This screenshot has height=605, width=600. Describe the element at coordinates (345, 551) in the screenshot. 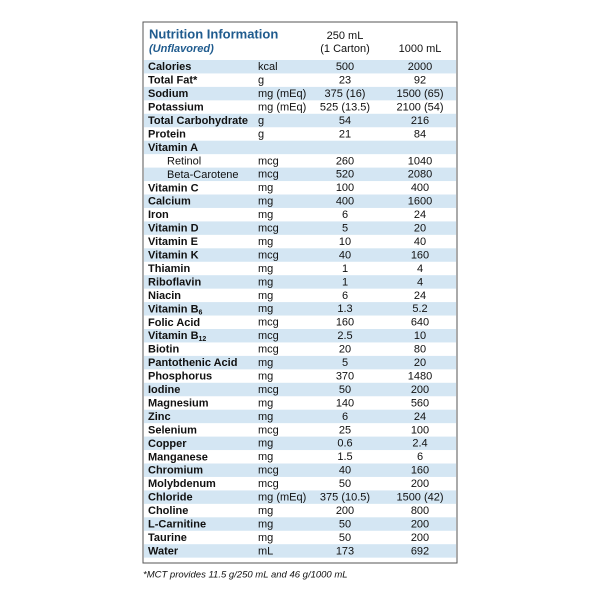

I see `row-value: 173` at that location.